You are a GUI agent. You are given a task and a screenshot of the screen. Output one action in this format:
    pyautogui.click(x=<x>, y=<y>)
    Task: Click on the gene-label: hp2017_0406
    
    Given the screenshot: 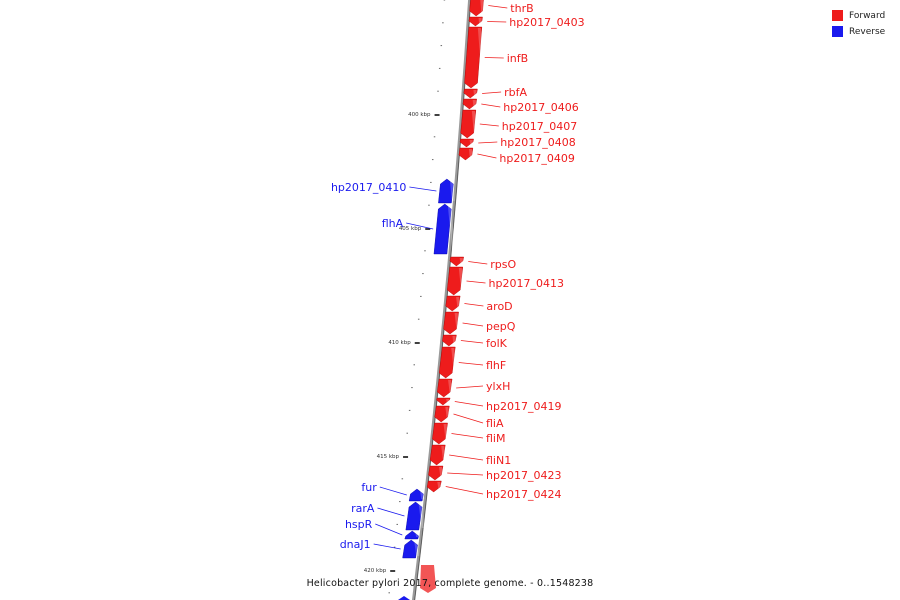 What is the action you would take?
    pyautogui.click(x=540, y=107)
    